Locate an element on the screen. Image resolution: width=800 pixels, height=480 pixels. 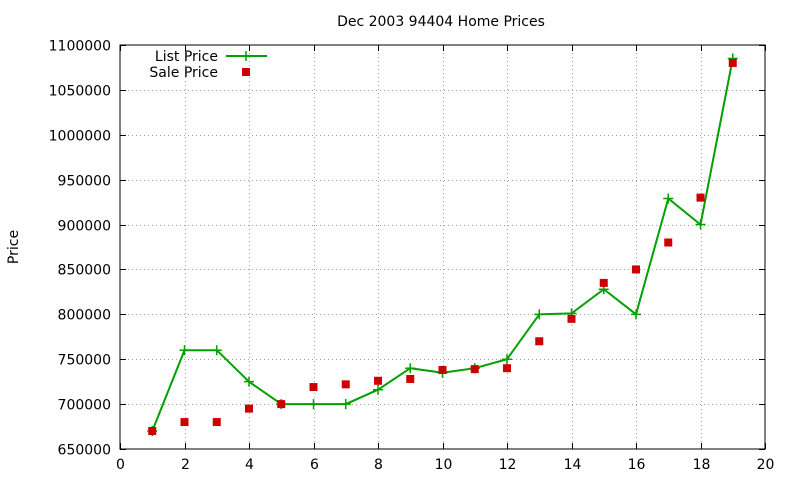
y-tick-label: 1050000 is located at coordinates (80, 92).